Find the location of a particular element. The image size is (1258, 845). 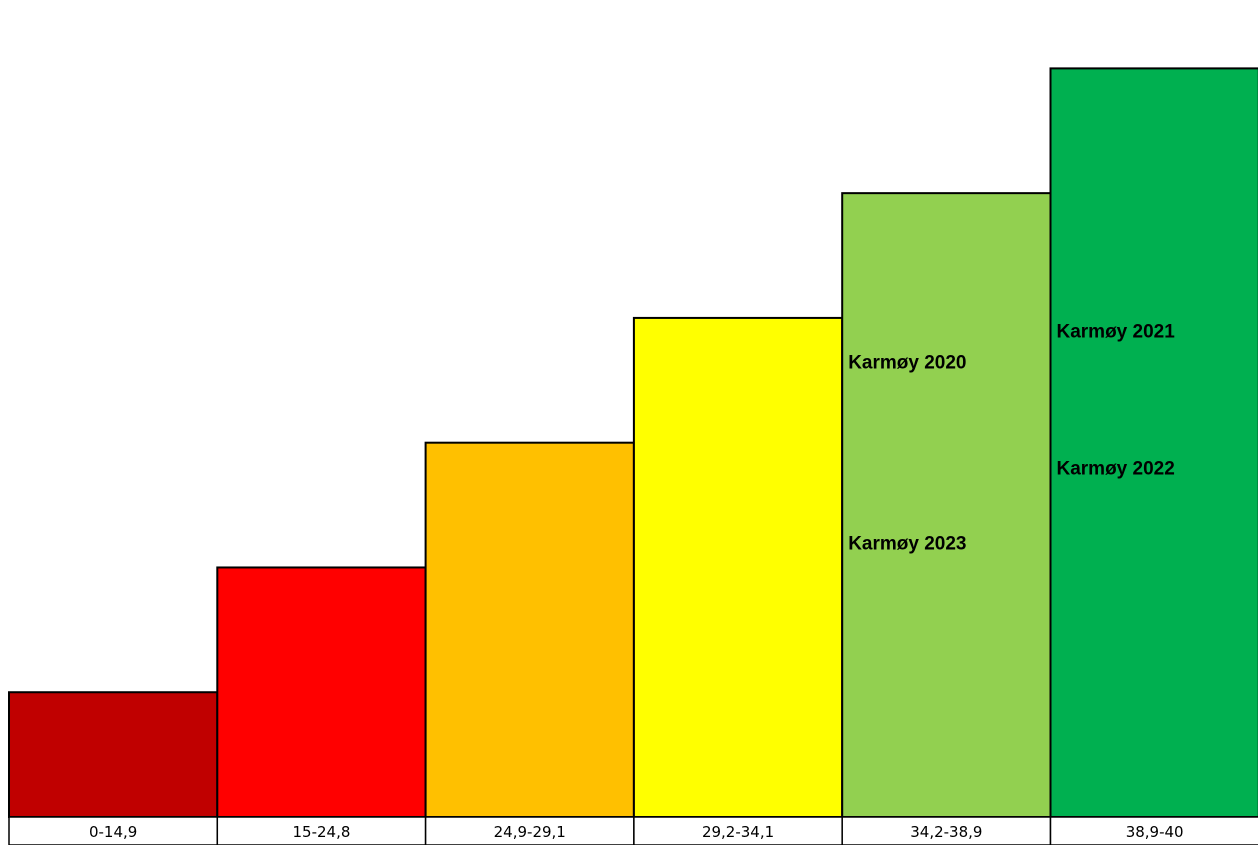

annotation-label-0: Karmøy 2020 is located at coordinates (907, 363).